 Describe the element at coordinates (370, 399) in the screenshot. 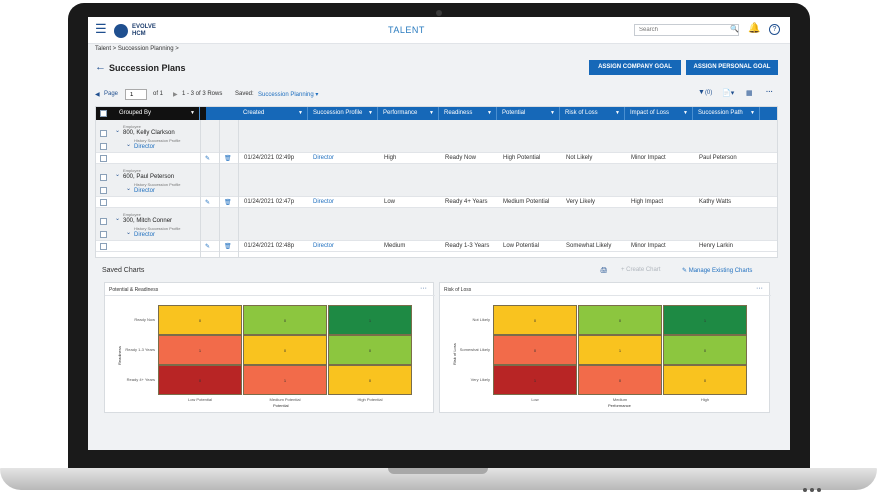

I see `x-tick-label: High Potential` at that location.